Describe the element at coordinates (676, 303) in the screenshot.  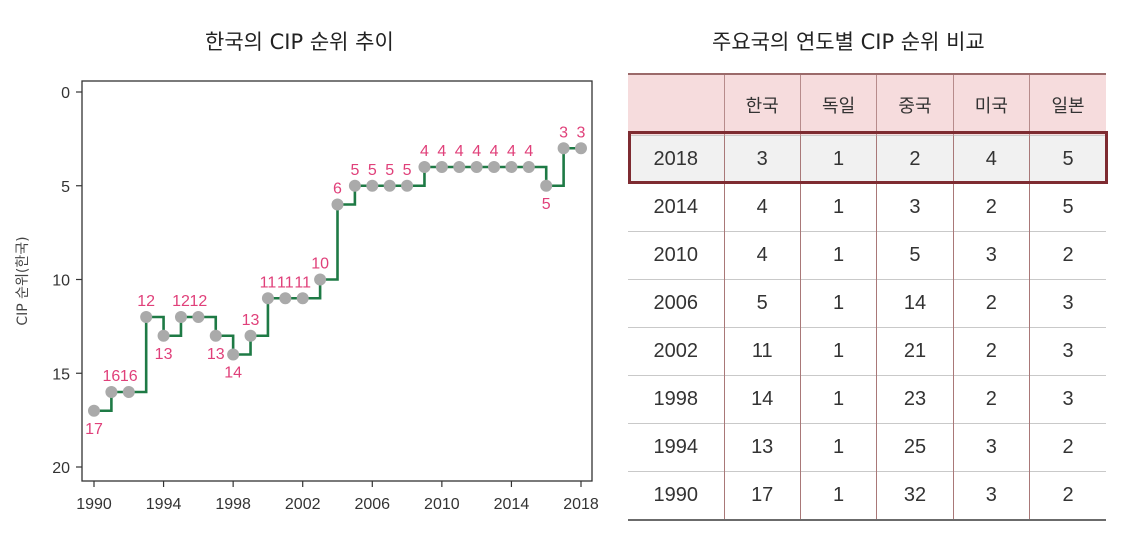
I see `cell-year: 2006` at that location.